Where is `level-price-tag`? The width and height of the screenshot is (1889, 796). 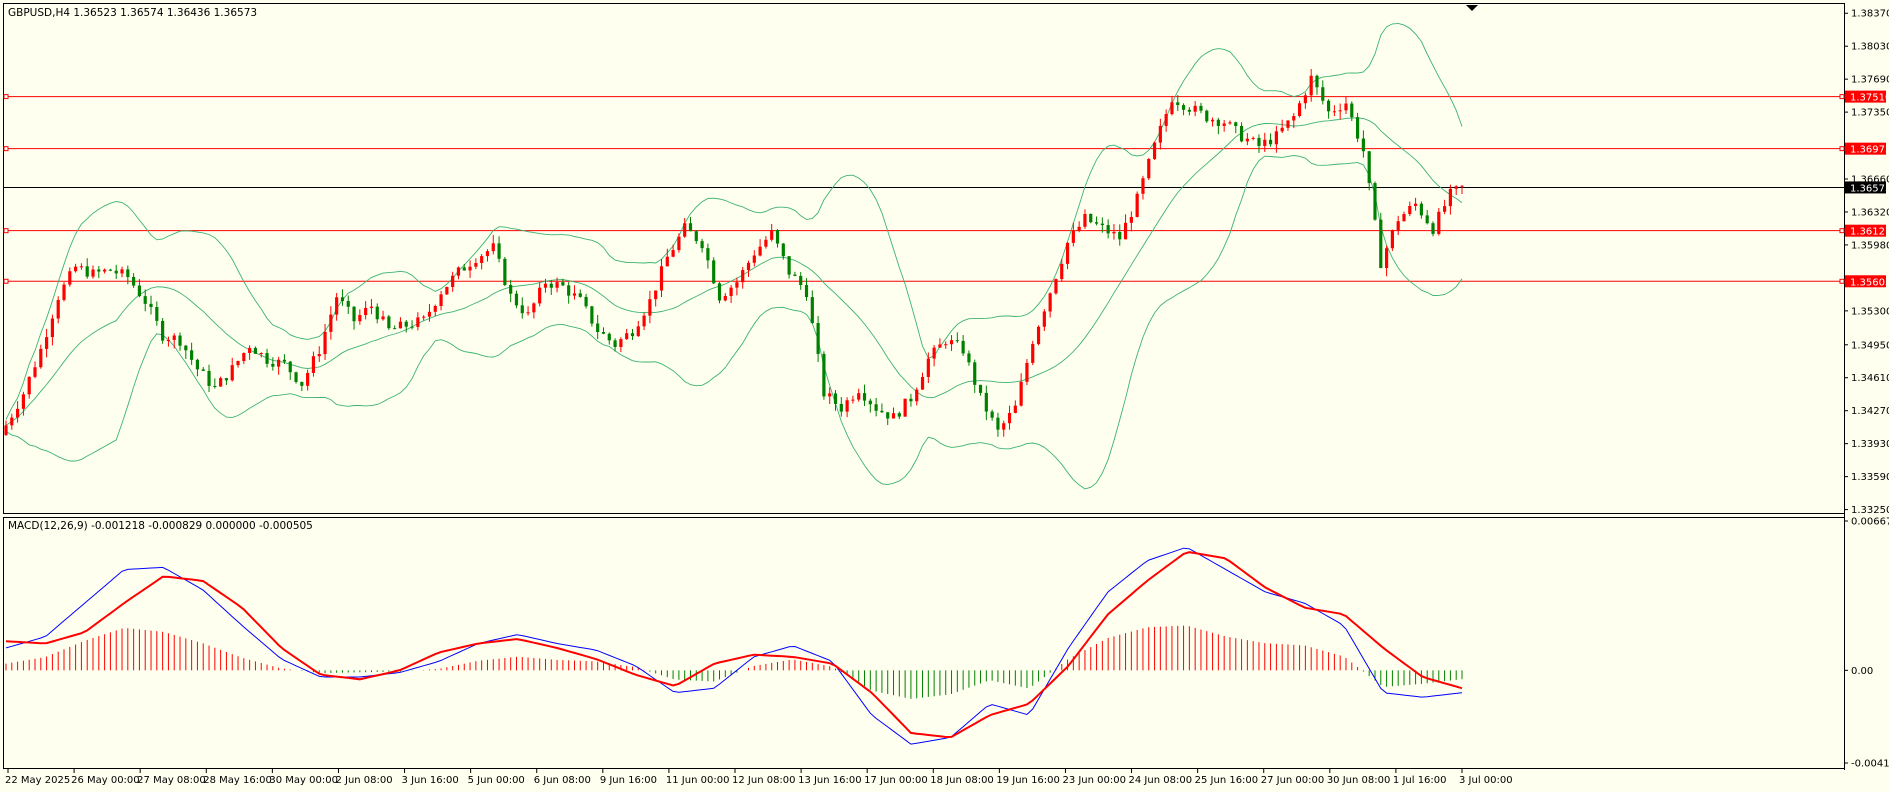
level-price-tag is located at coordinates (1865, 230).